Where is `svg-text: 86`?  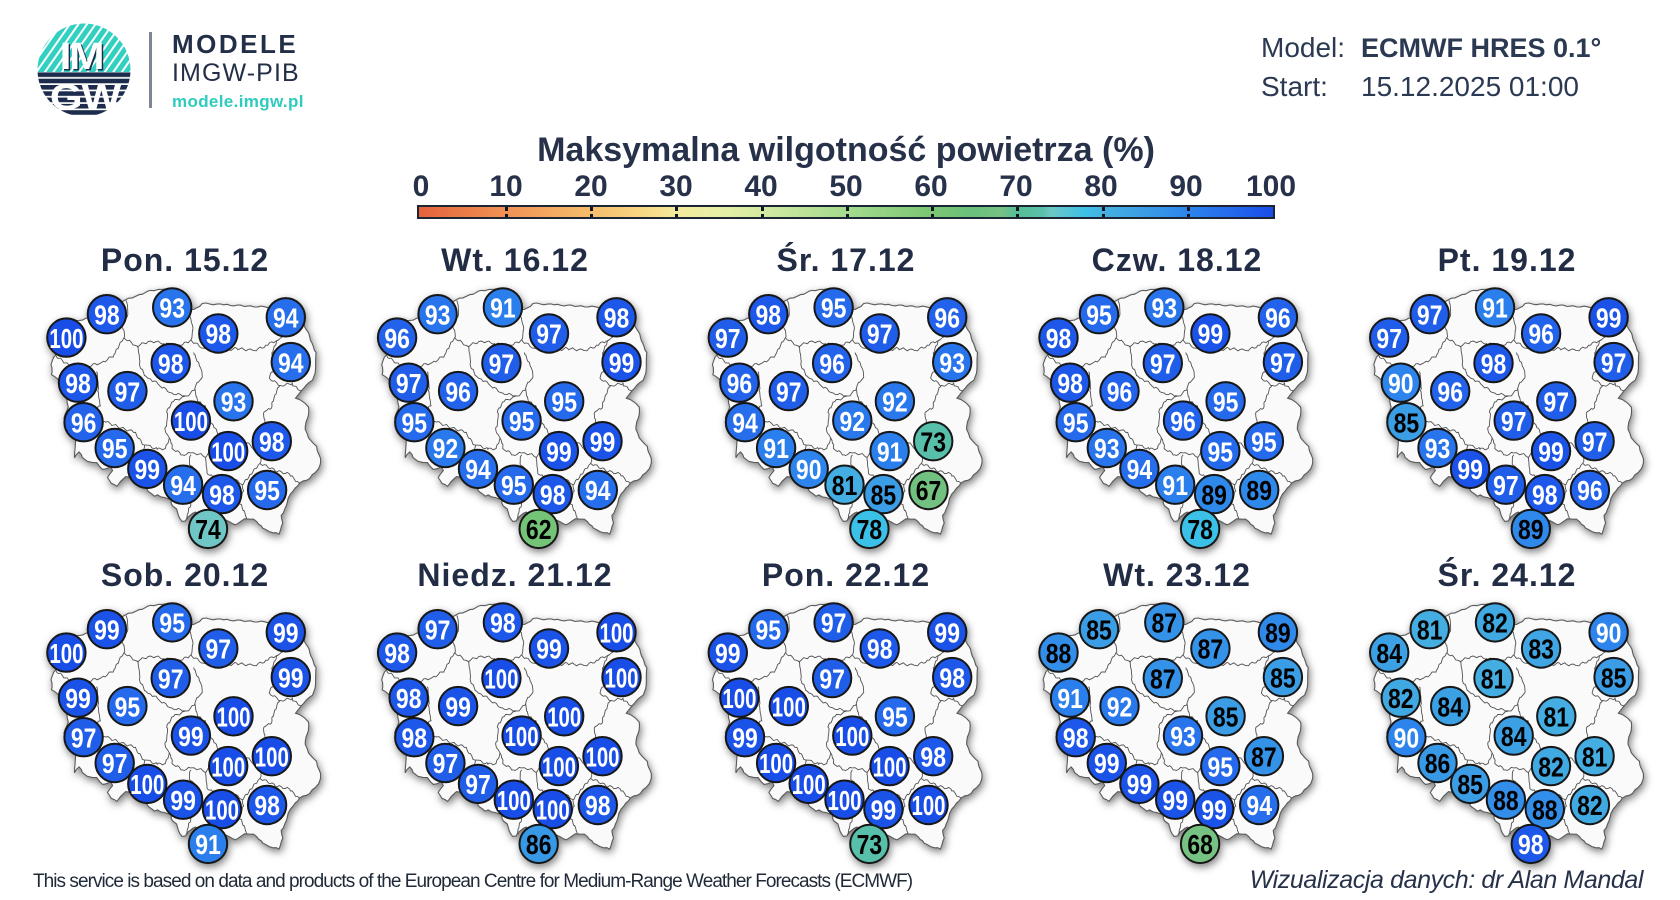
svg-text: 86 is located at coordinates (539, 845).